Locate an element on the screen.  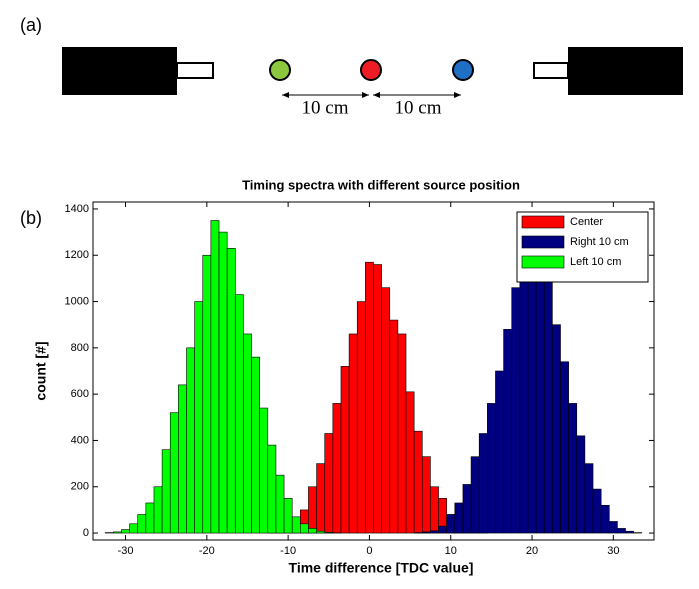
panel-label: (b) is located at coordinates (31, 218).